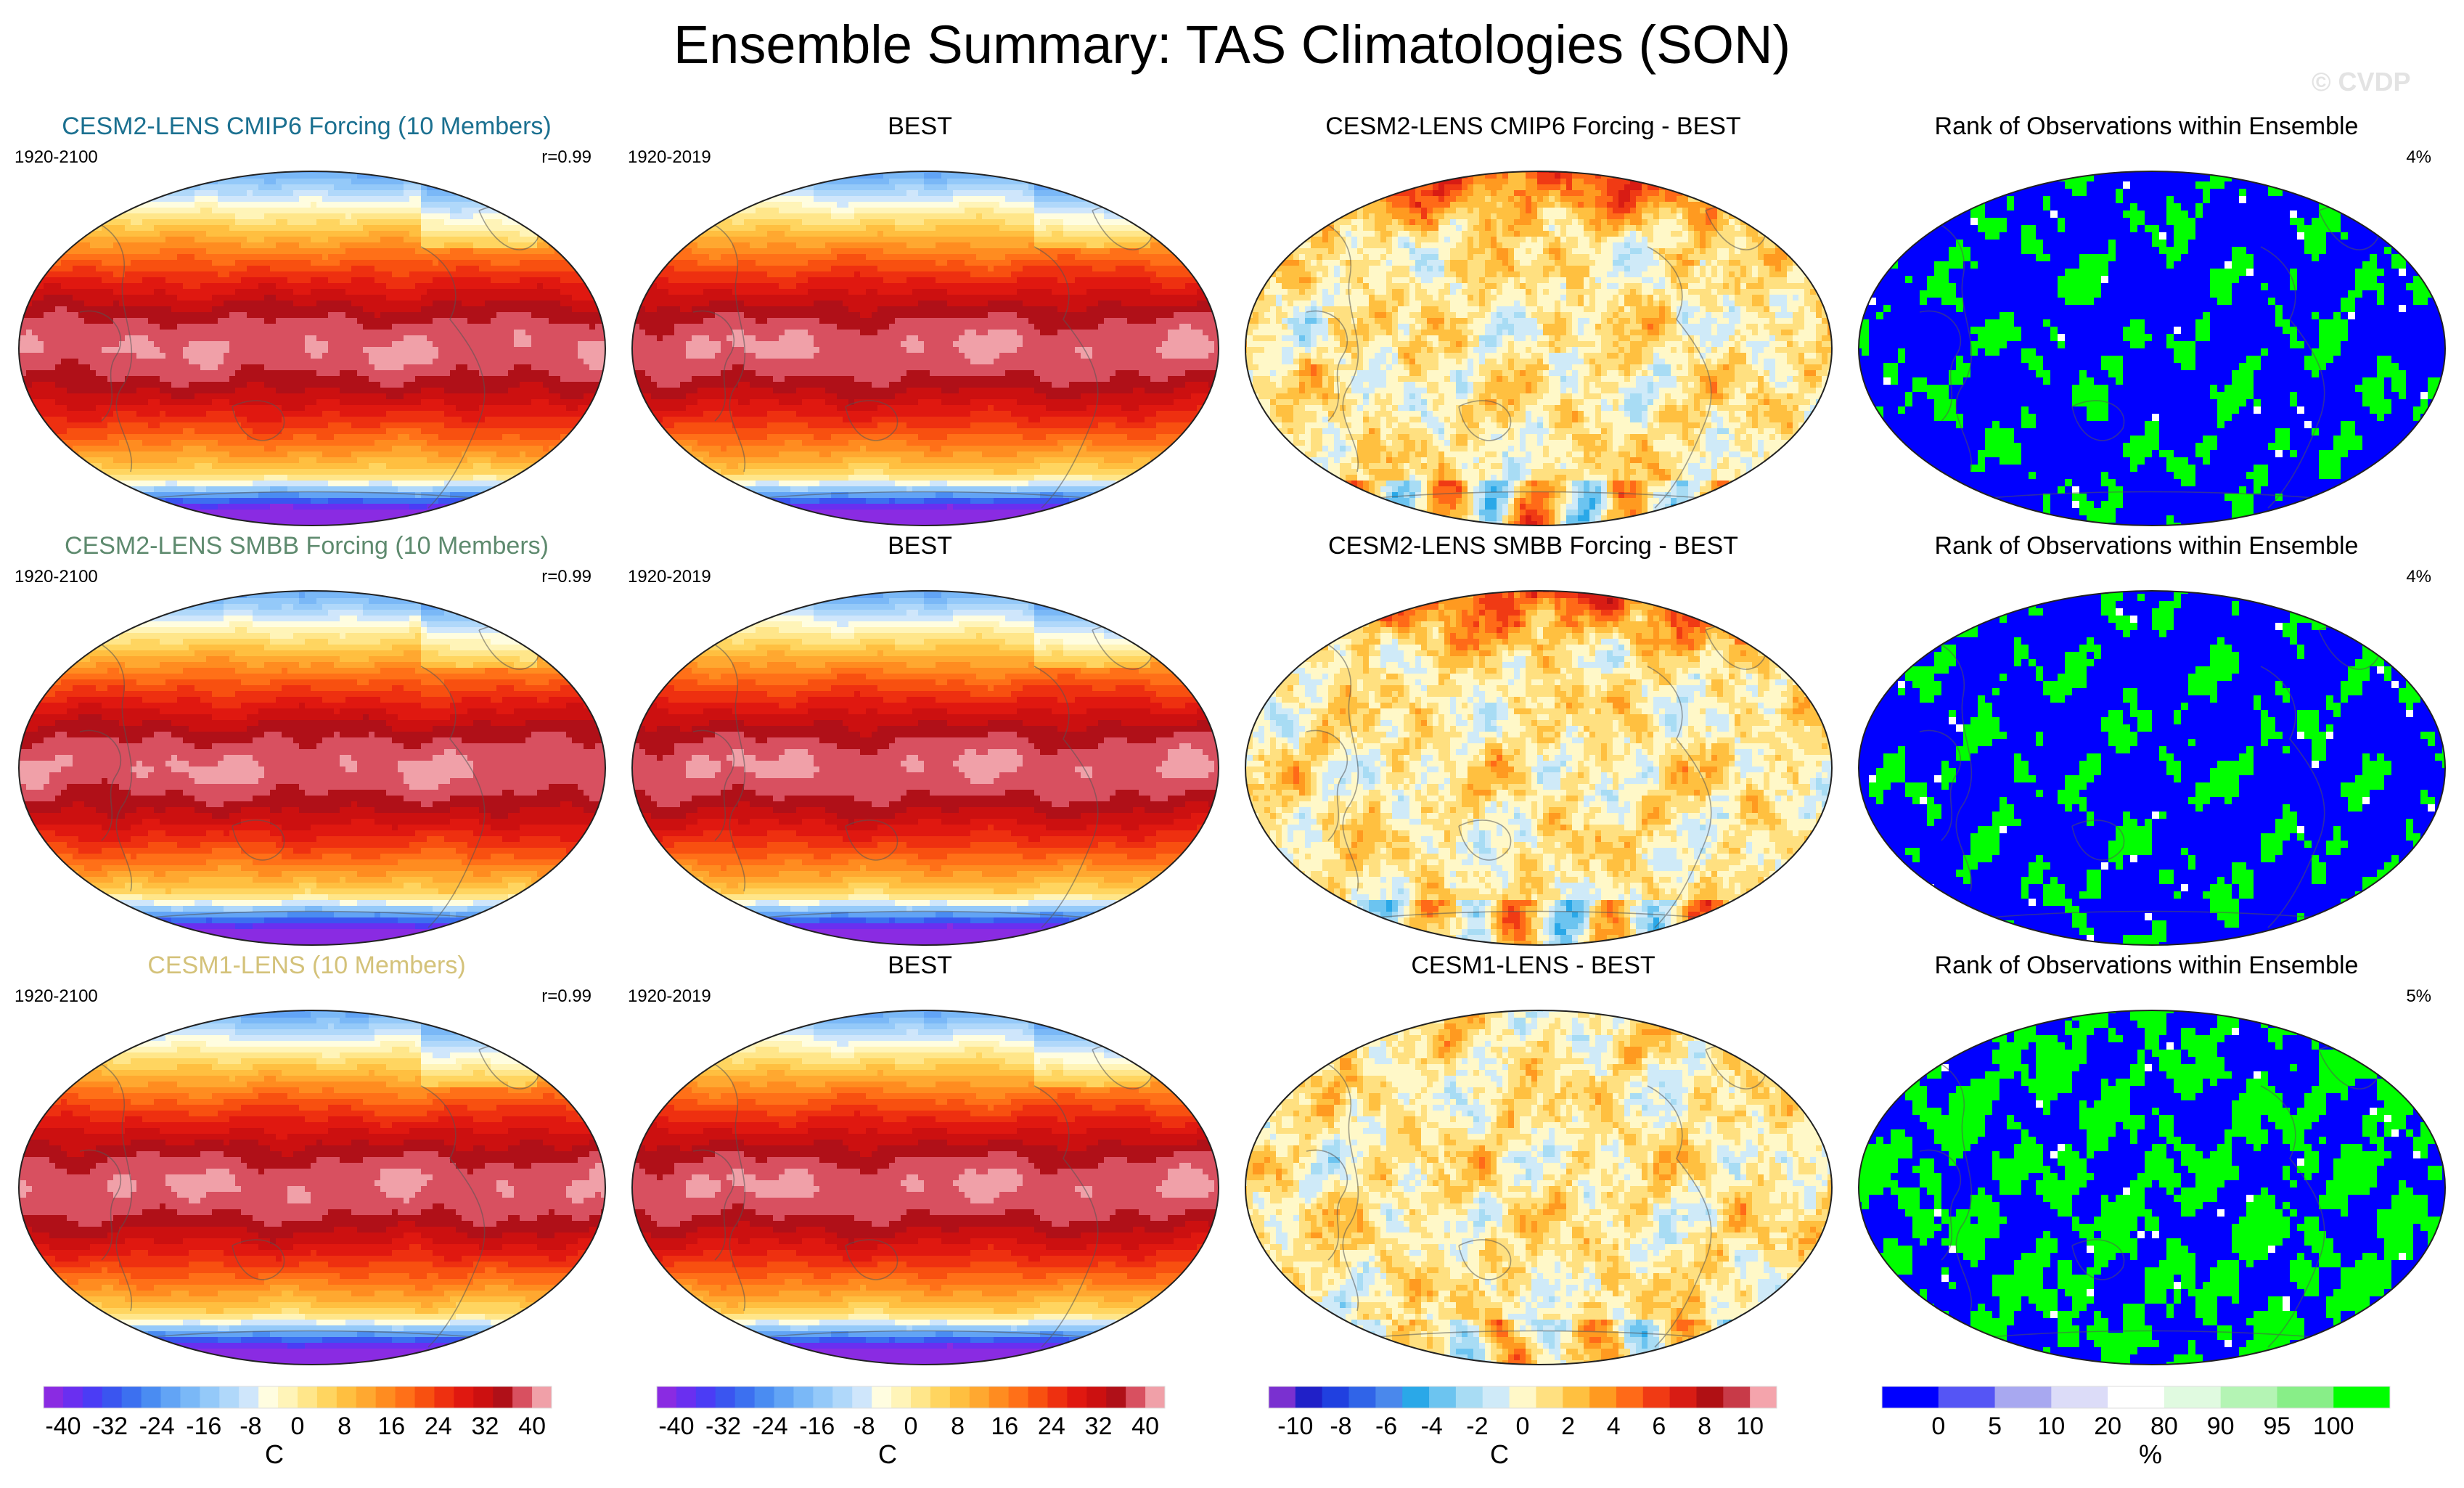  Describe the element at coordinates (566, 996) in the screenshot. I see `pattern-correlation-label: r=0.99` at that location.